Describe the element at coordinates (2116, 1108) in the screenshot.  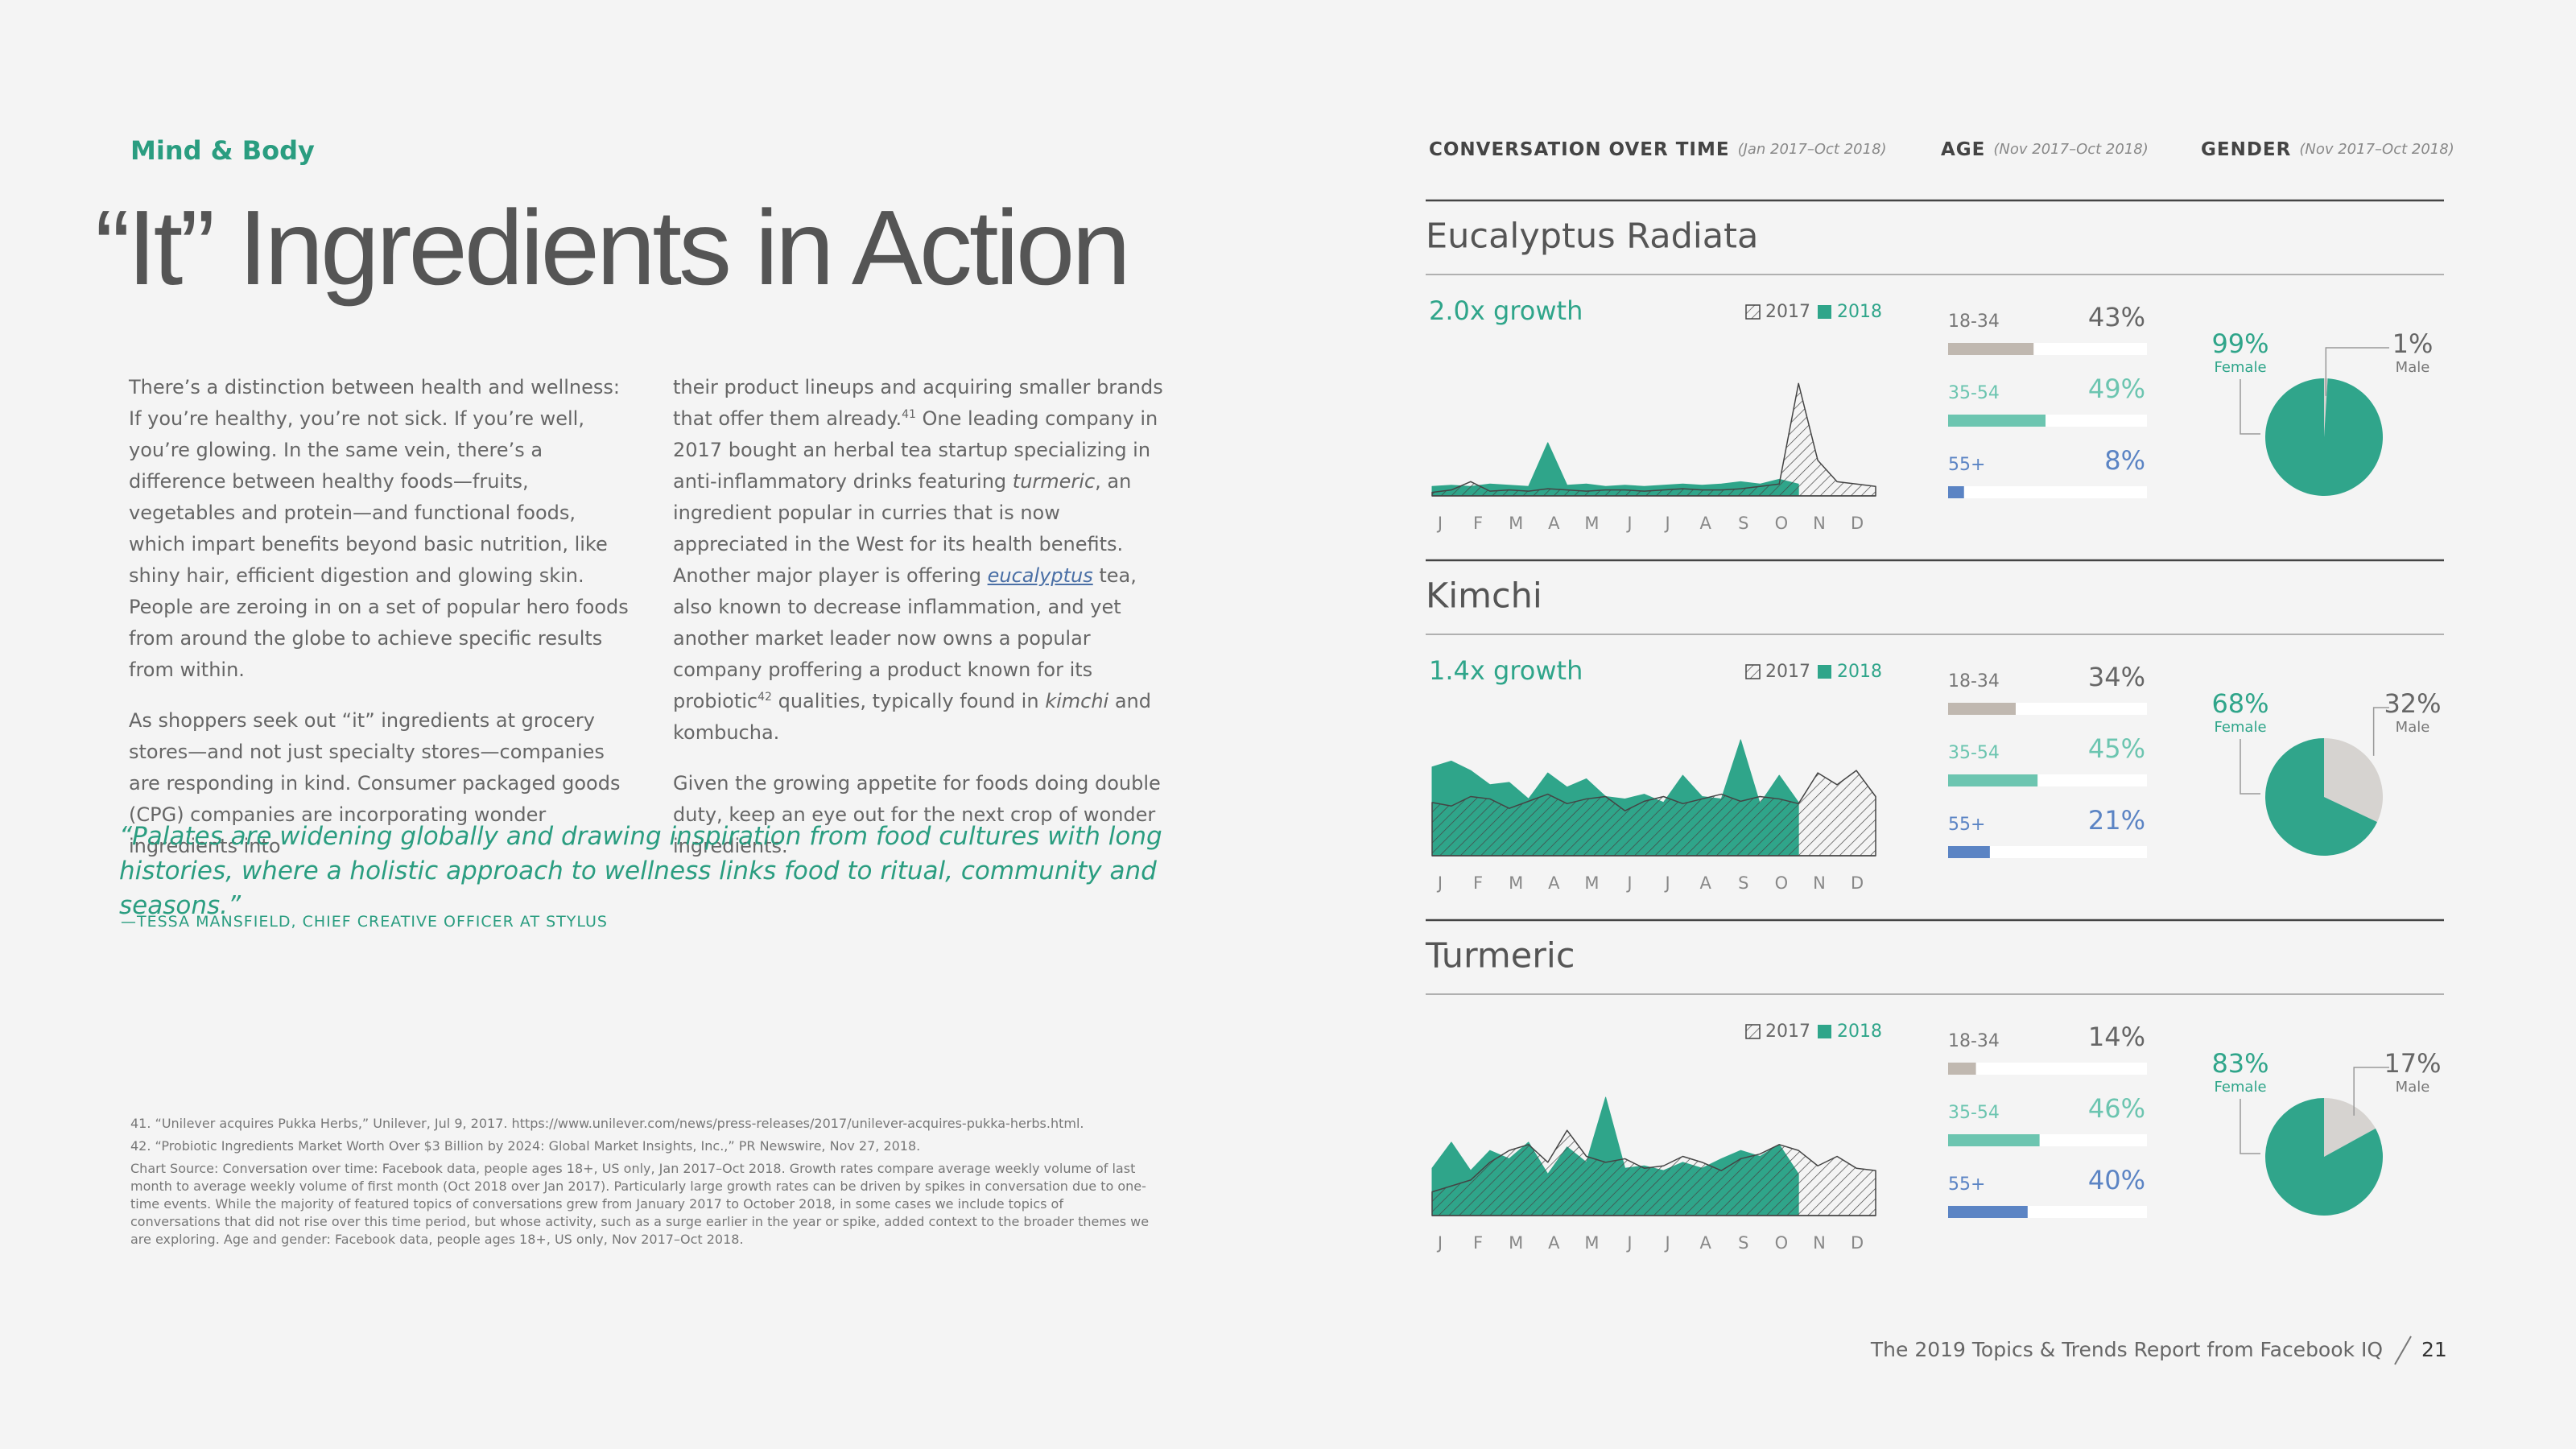
I see `age-value: 46%` at that location.